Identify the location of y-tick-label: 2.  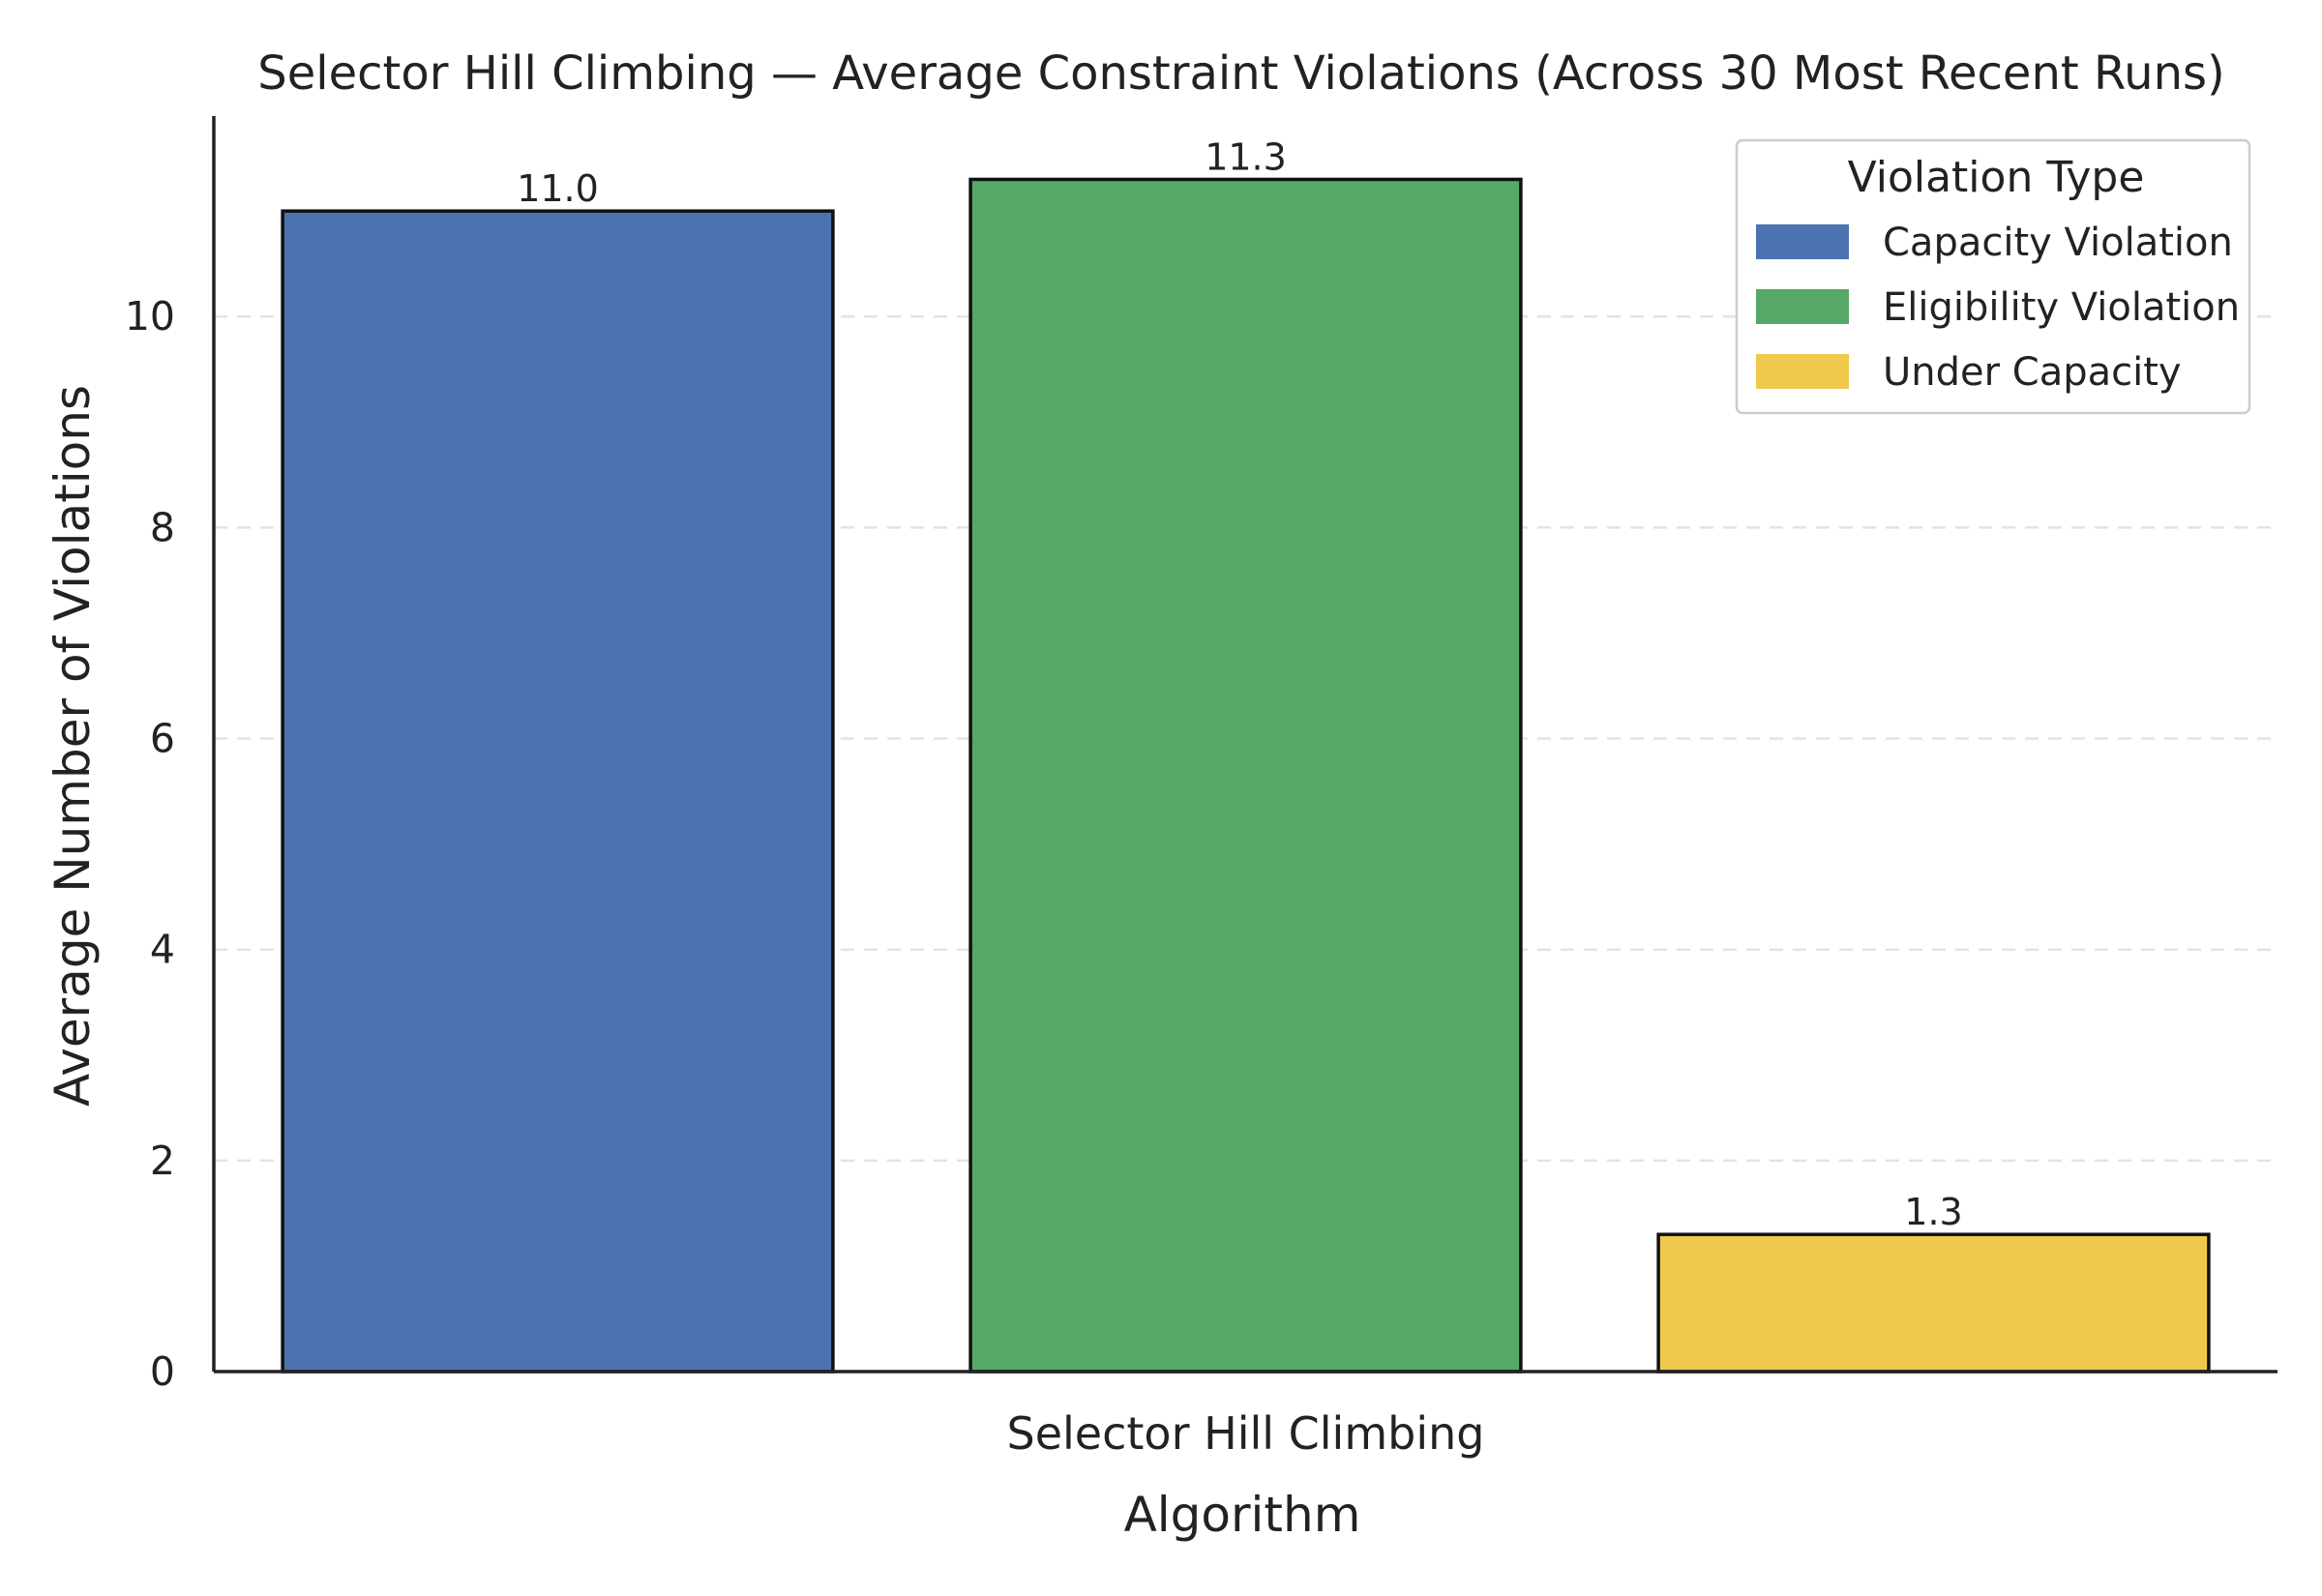
(162, 1161).